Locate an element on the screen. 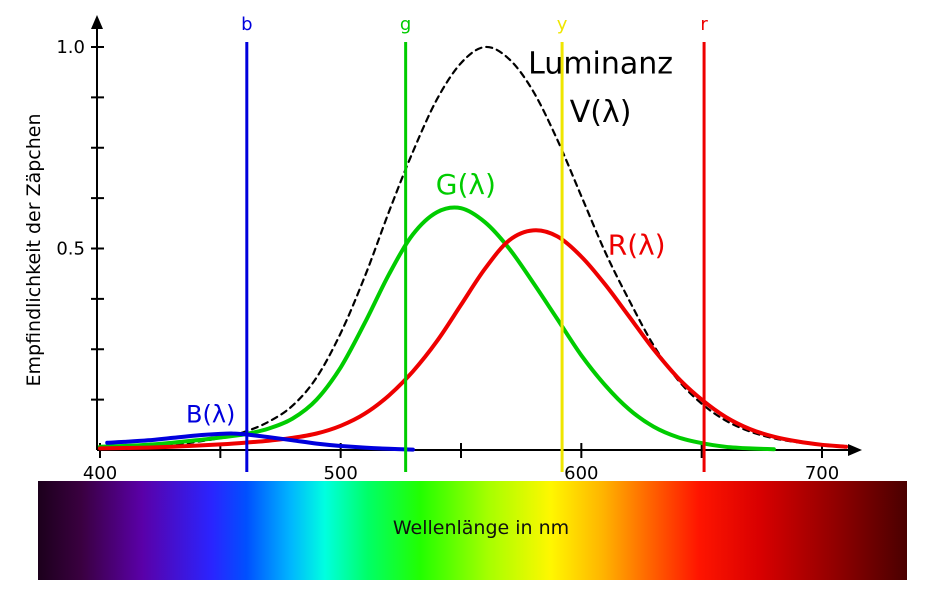 The height and width of the screenshot is (594, 942). x-tick-label: 400 is located at coordinates (100, 473).